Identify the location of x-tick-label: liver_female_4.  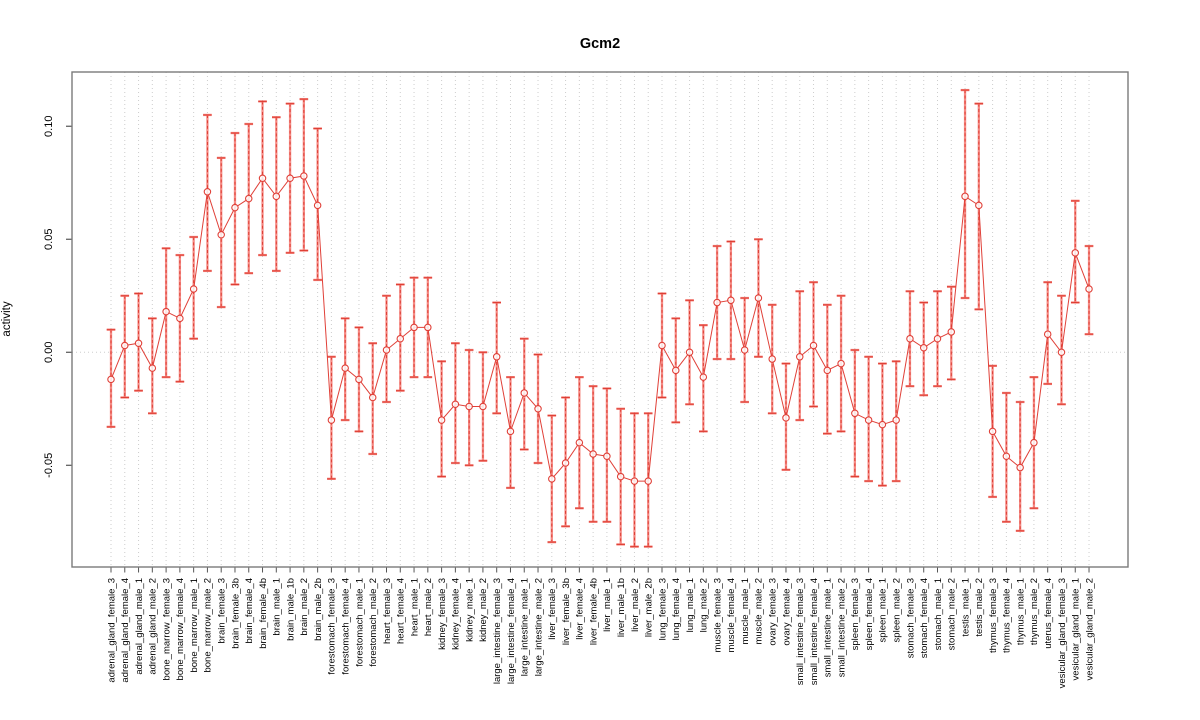
(580, 609).